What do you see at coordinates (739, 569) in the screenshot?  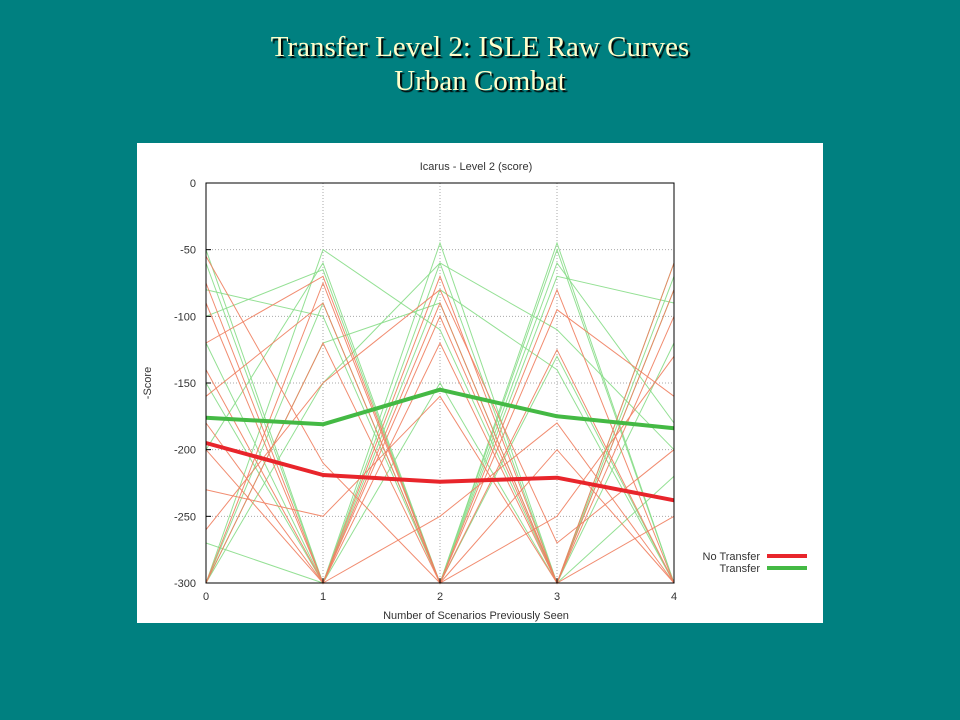 I see `legend-label: Transfer` at bounding box center [739, 569].